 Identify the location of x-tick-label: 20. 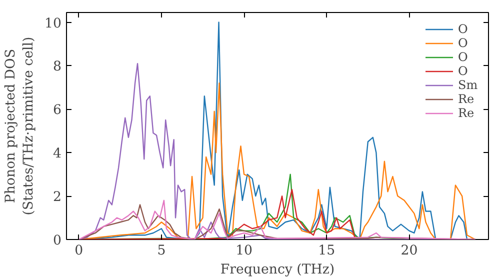
(409, 251).